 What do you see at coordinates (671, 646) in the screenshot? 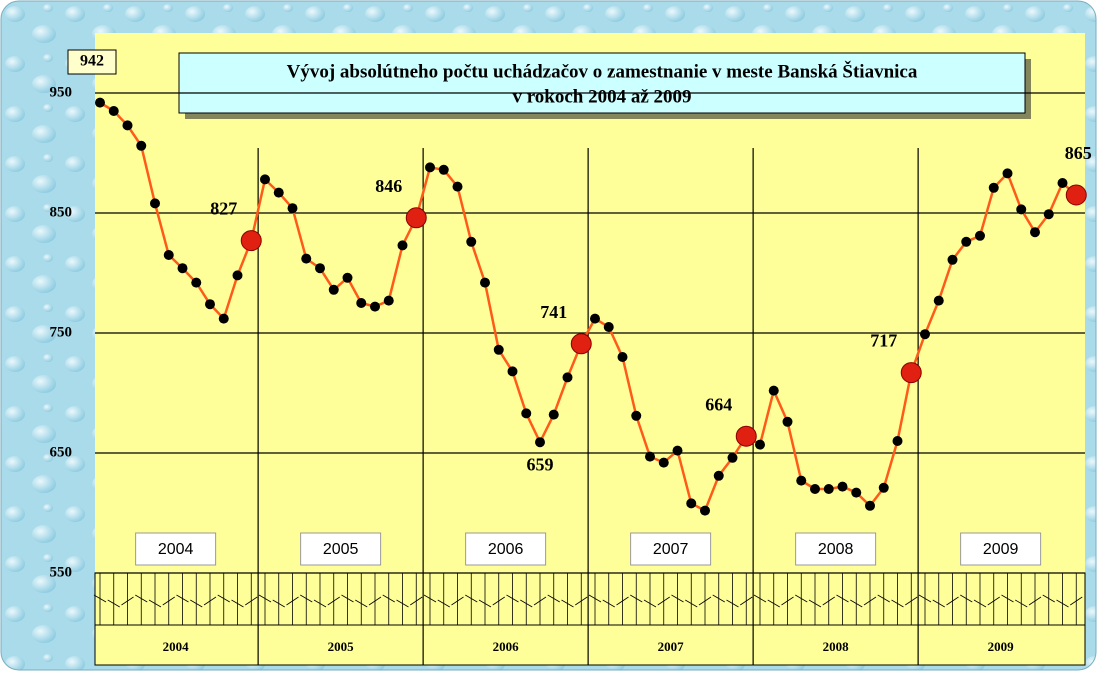
I see `x-tick-label: 2007` at bounding box center [671, 646].